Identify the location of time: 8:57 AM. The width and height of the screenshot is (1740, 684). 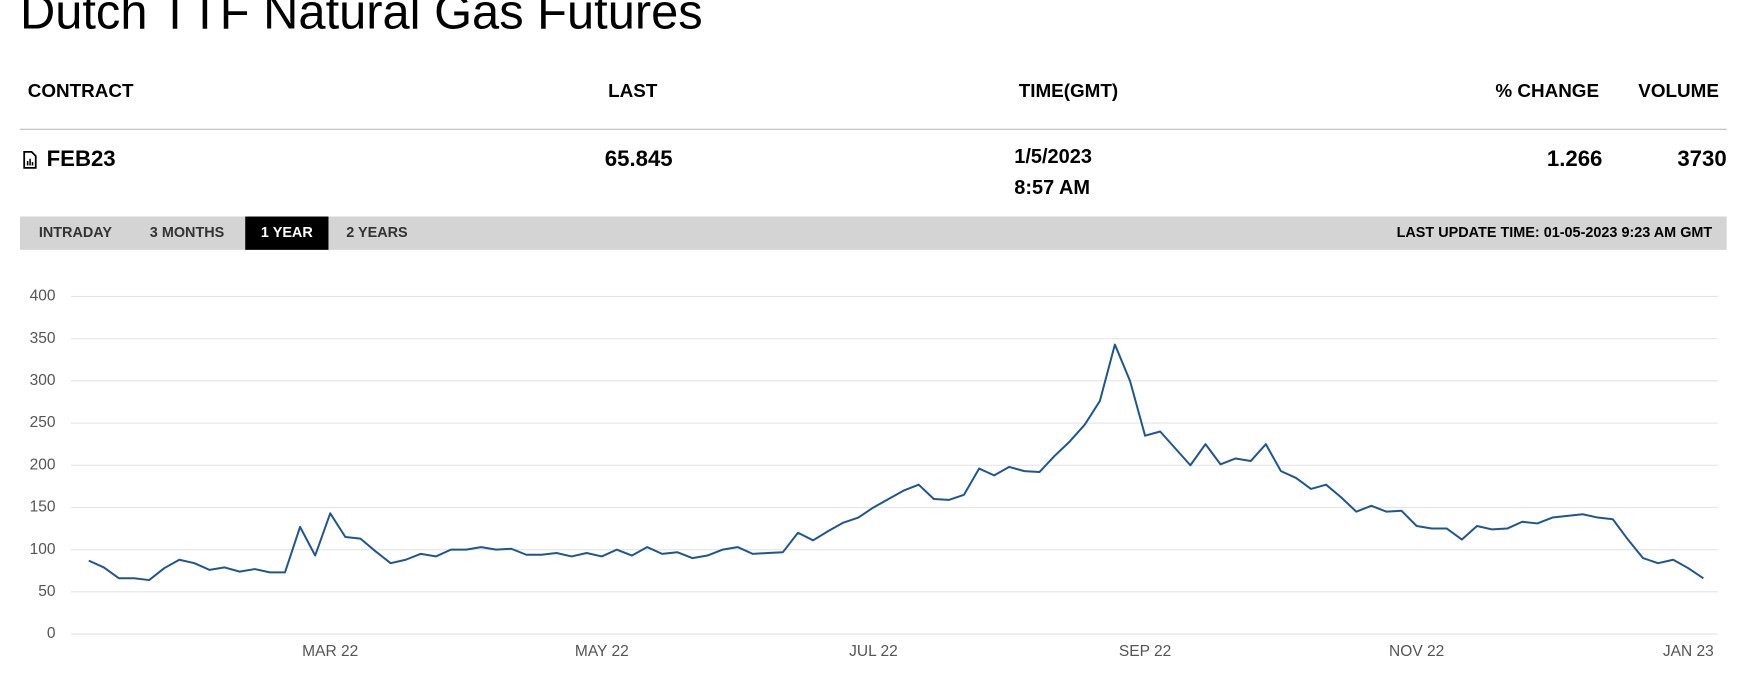
(1052, 188).